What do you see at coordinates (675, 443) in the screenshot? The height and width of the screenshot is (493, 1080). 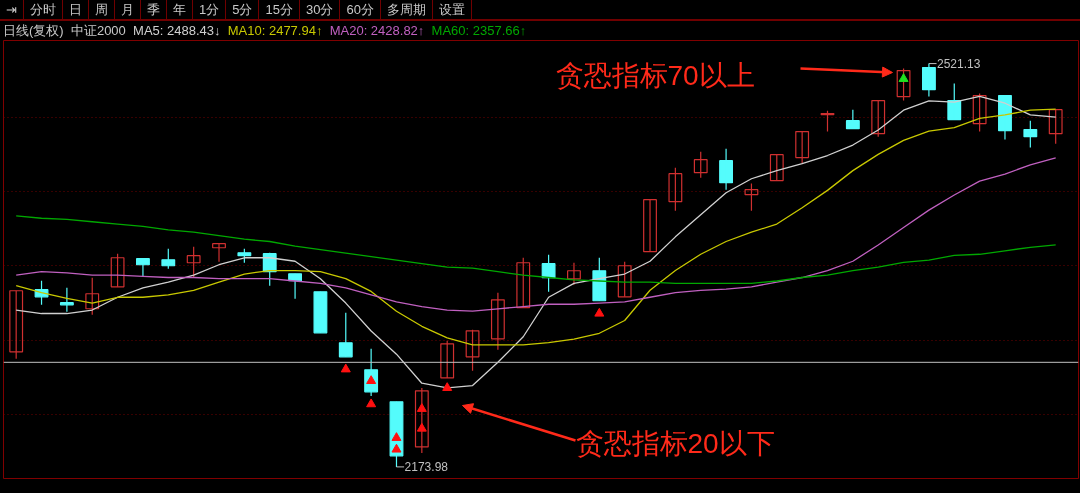 I see `annotation: 贪恐指标20以下` at bounding box center [675, 443].